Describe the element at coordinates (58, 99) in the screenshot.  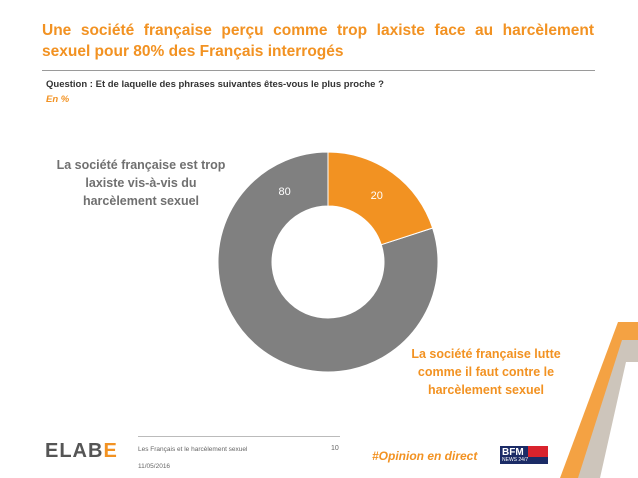
I see `unit-label: En %` at that location.